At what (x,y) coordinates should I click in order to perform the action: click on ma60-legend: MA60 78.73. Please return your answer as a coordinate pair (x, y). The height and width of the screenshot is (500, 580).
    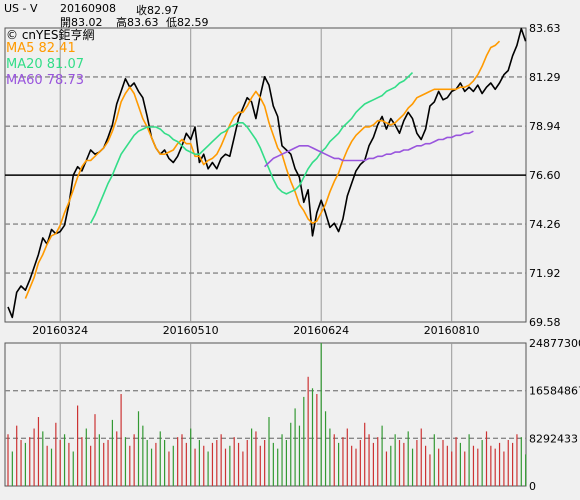
    Looking at the image, I should click on (45, 80).